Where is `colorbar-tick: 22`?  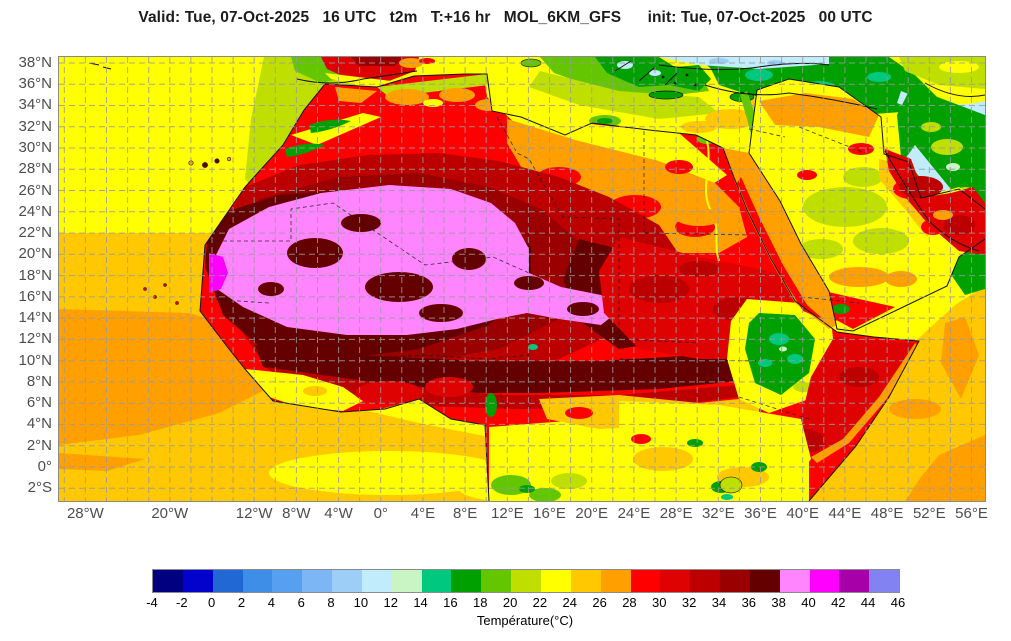
colorbar-tick: 22 is located at coordinates (540, 602).